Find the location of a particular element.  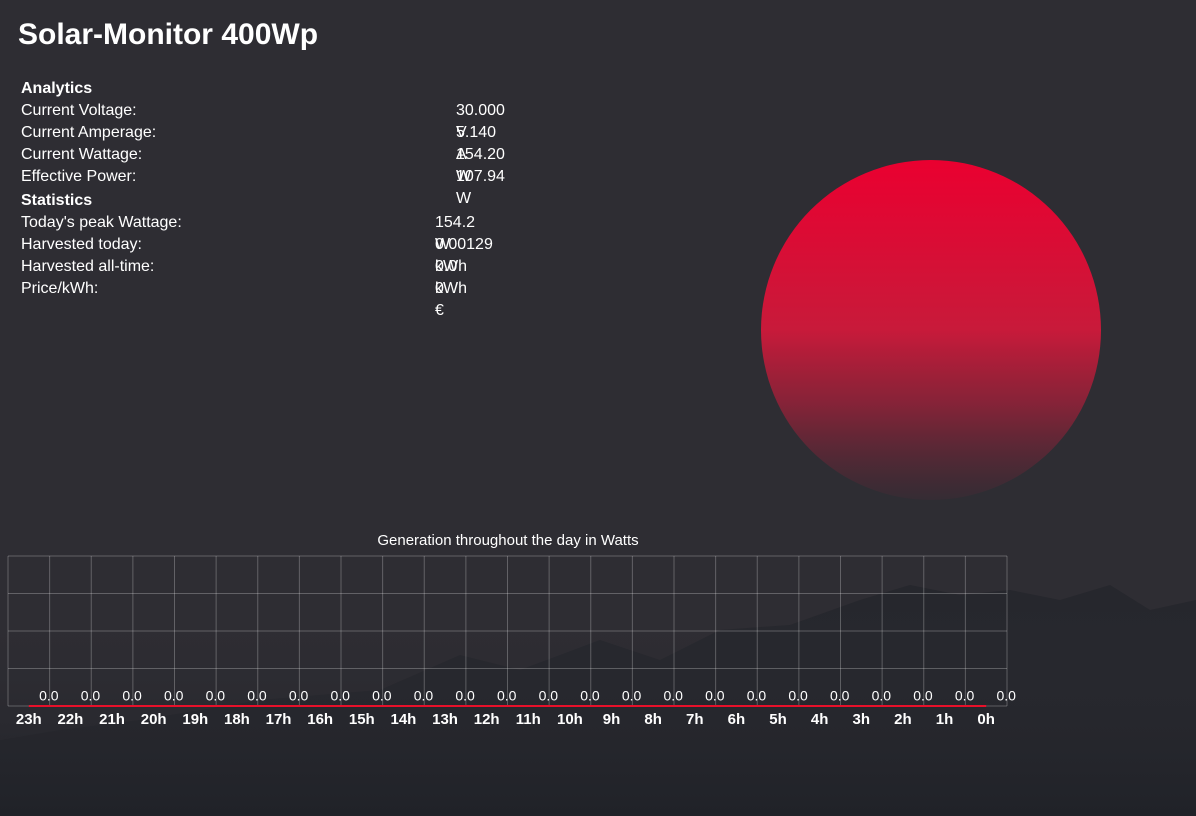

x-tick-label: 12h is located at coordinates (487, 719).